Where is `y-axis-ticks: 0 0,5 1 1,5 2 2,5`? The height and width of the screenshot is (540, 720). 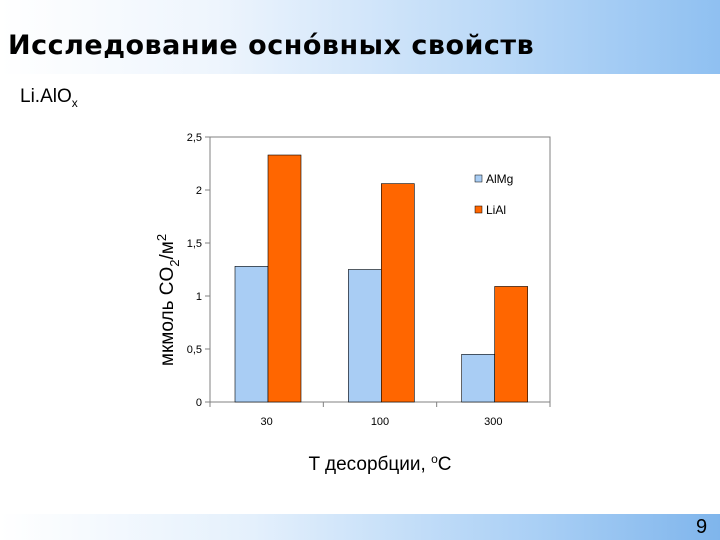 y-axis-ticks: 0 0,5 1 1,5 2 2,5 is located at coordinates (198, 270).